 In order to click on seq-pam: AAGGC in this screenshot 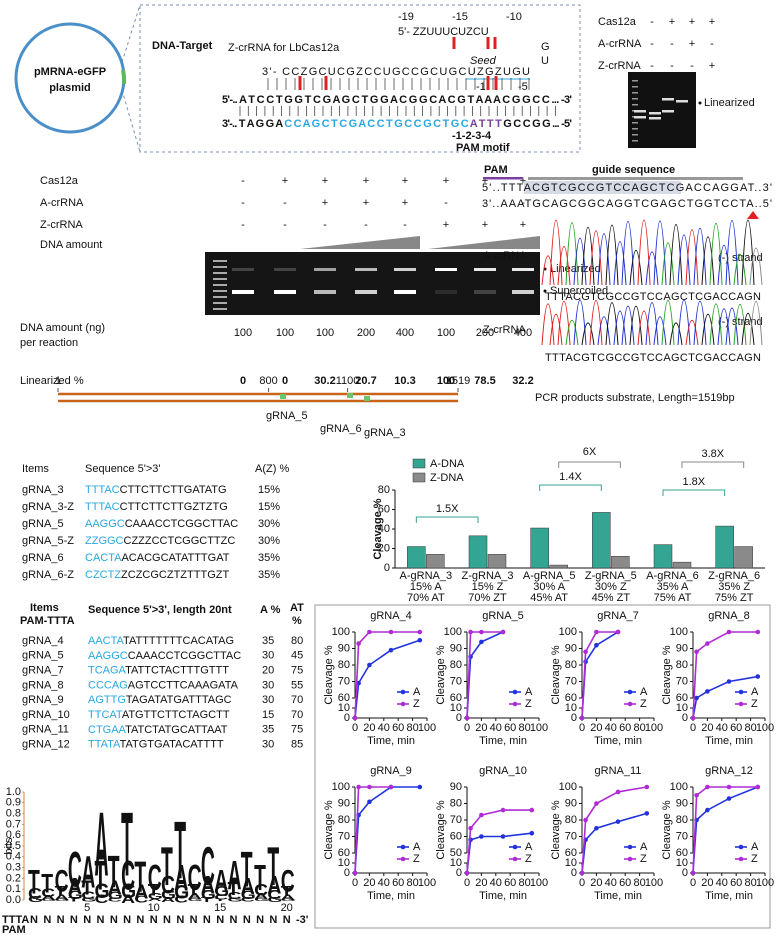, I will do `click(105, 524)`.